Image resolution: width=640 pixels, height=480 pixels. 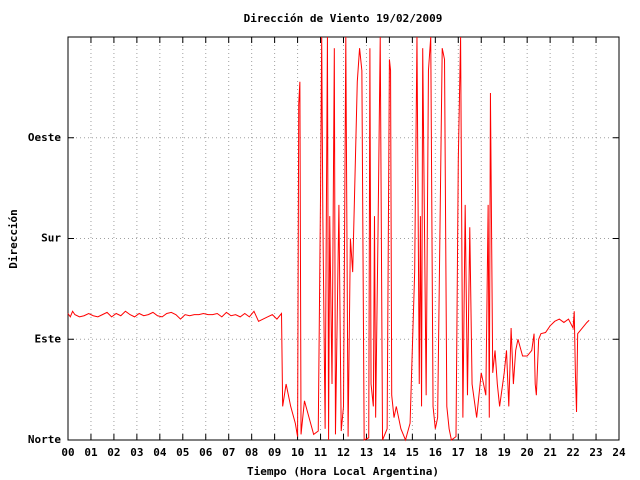 What do you see at coordinates (572, 452) in the screenshot?
I see `x-tick-label: 22` at bounding box center [572, 452].